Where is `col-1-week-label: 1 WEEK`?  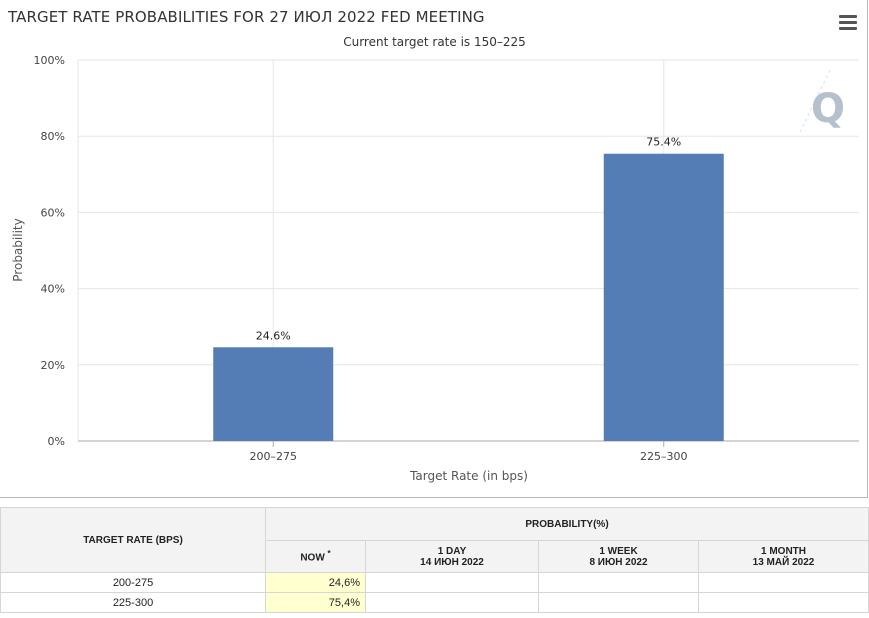 col-1-week-label: 1 WEEK is located at coordinates (618, 551).